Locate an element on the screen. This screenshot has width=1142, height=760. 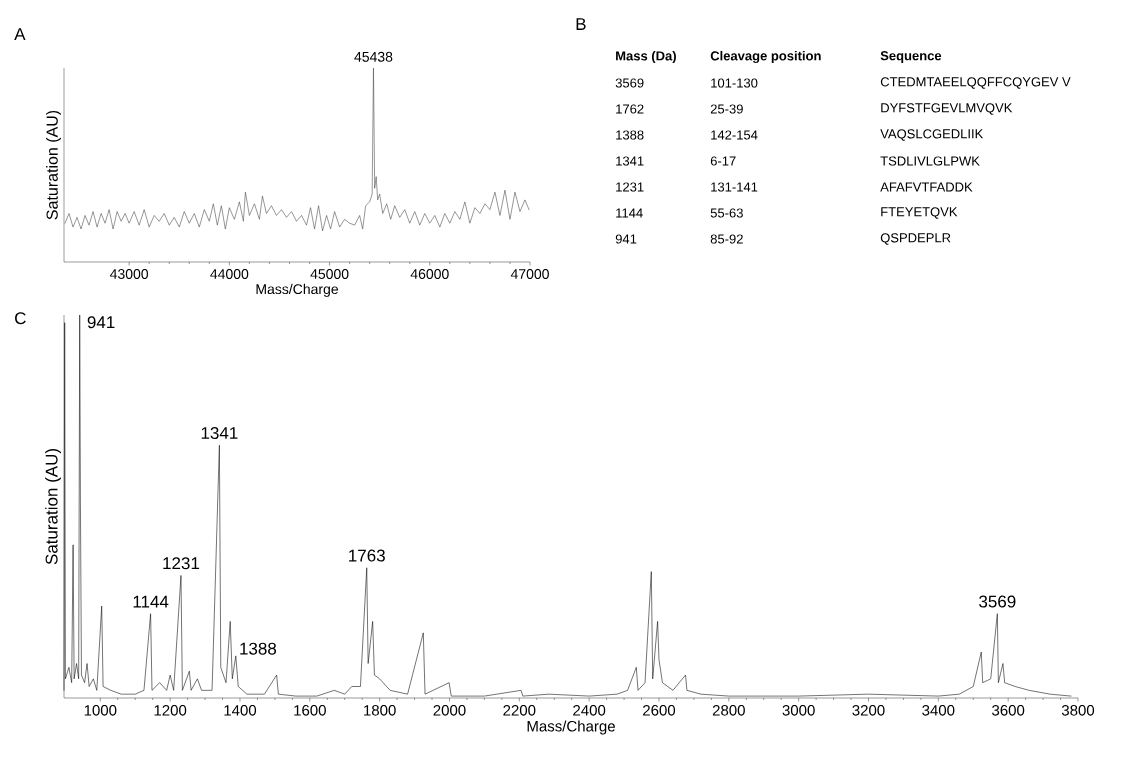
text: Sequence is located at coordinates (911, 57).